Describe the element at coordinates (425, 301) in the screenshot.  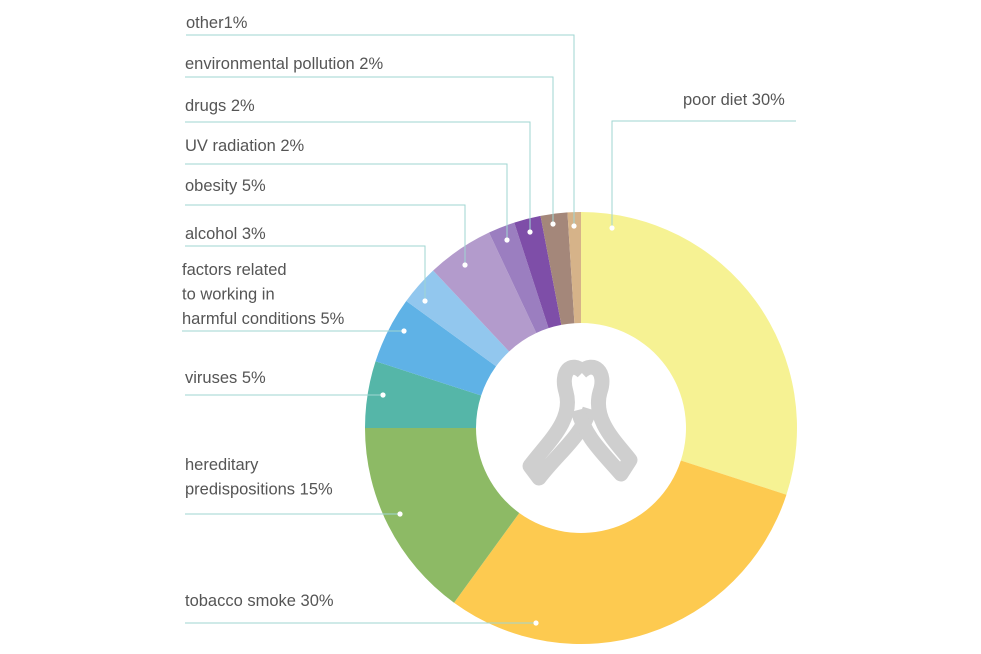
I see `leader-dot-alcohol` at that location.